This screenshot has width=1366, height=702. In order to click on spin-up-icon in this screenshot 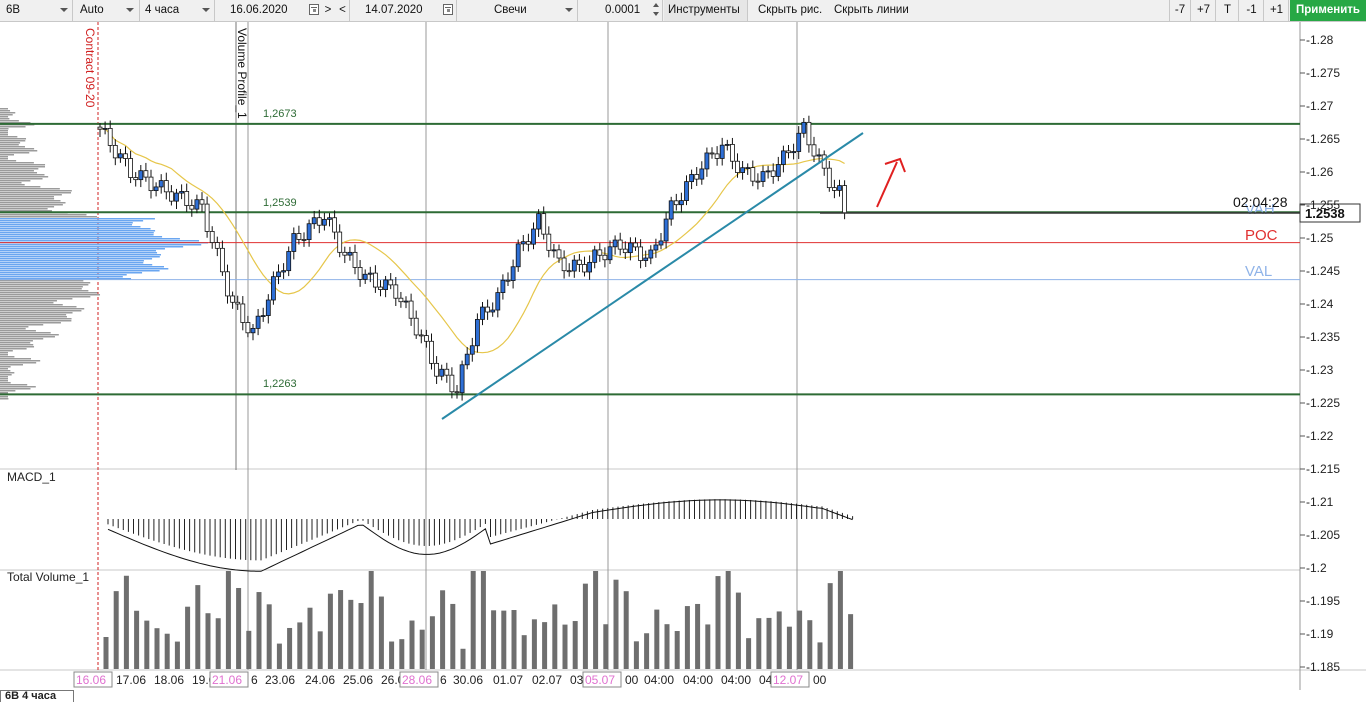, I will do `click(656, 5)`.